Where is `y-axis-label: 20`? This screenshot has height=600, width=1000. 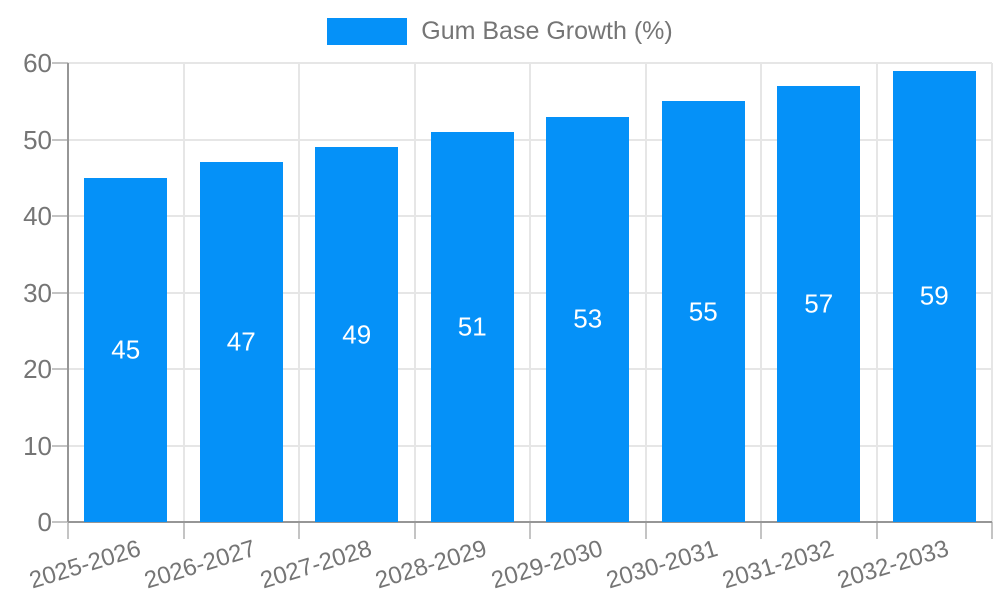
y-axis-label: 20 is located at coordinates (37, 369).